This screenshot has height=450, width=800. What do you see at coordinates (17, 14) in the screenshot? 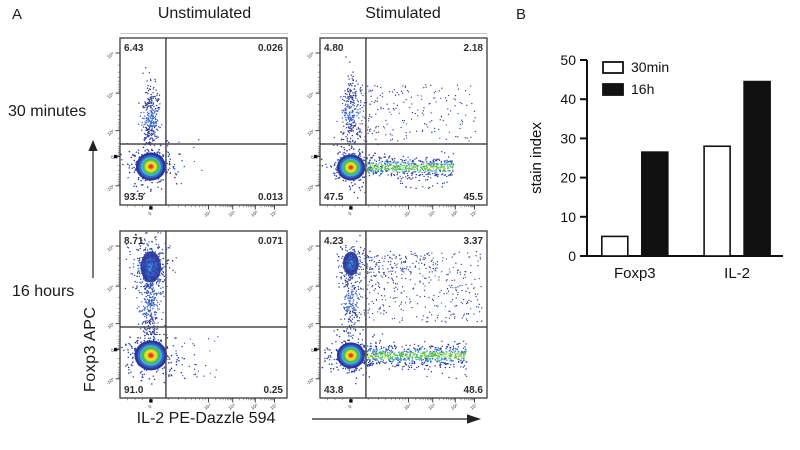
I see `panel-a-label: A` at bounding box center [17, 14].